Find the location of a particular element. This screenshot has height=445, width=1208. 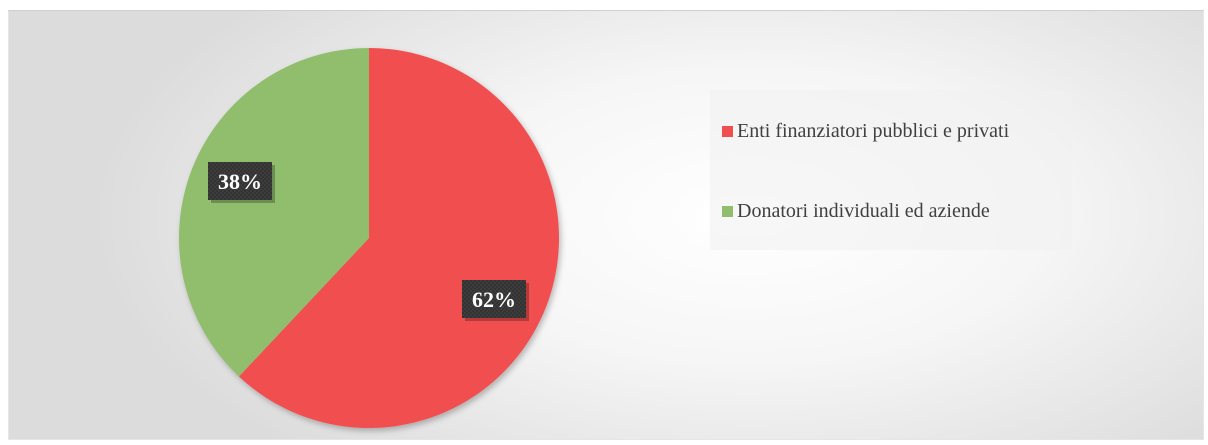

legend-label-enti: Enti finanziatori pubblici e privati is located at coordinates (873, 131).